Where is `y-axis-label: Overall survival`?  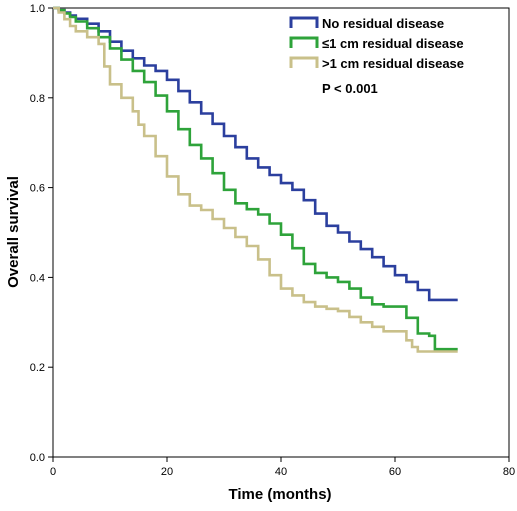
y-axis-label: Overall survival is located at coordinates (13, 232).